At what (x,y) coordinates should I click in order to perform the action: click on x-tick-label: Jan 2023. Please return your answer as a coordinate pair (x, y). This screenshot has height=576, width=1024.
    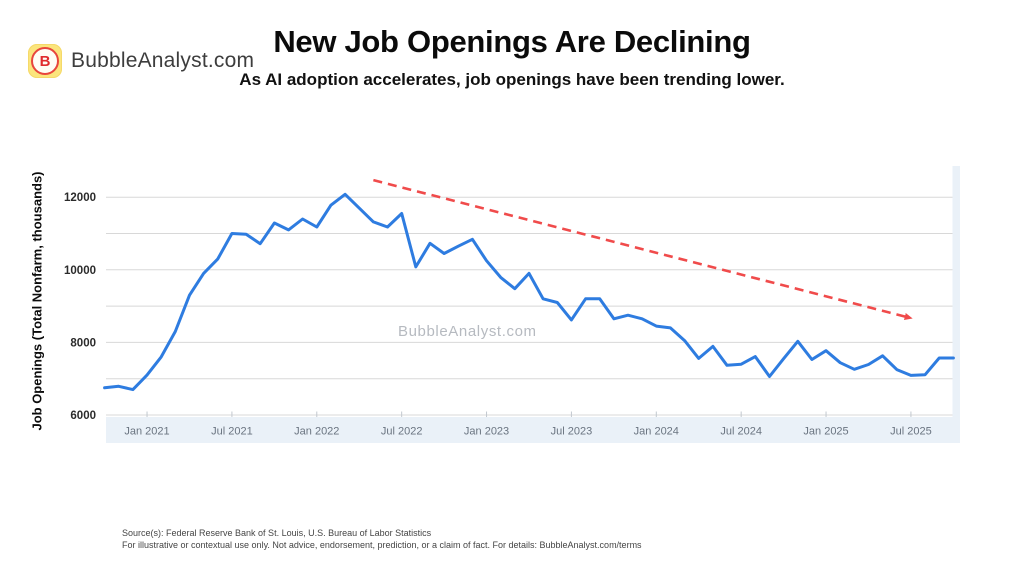
    Looking at the image, I should click on (486, 432).